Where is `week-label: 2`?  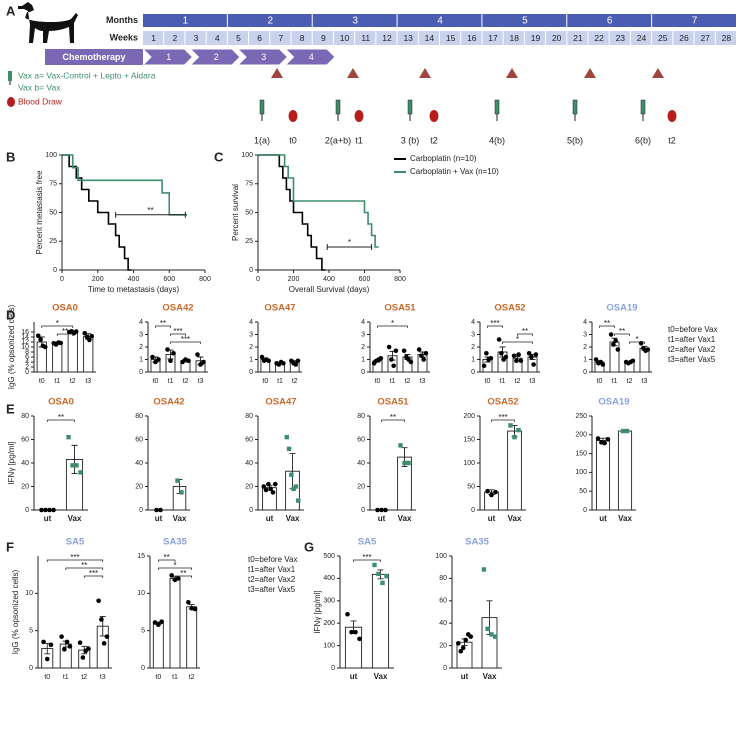
week-label: 2 is located at coordinates (174, 38).